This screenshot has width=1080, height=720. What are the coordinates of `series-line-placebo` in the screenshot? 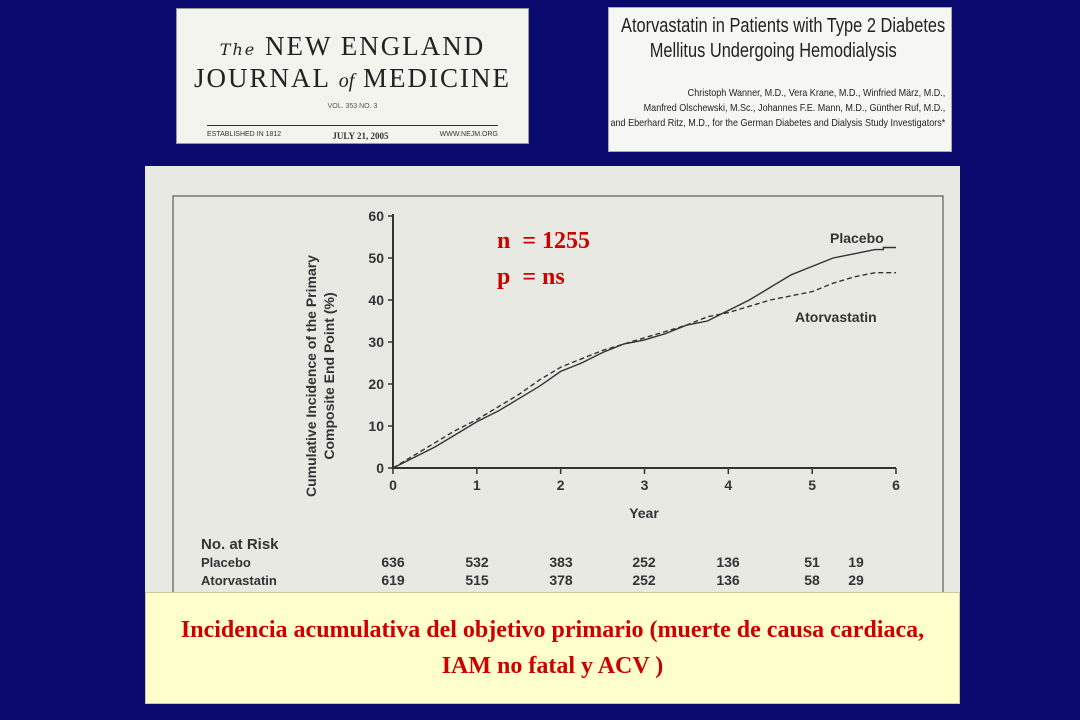 It's located at (644, 357).